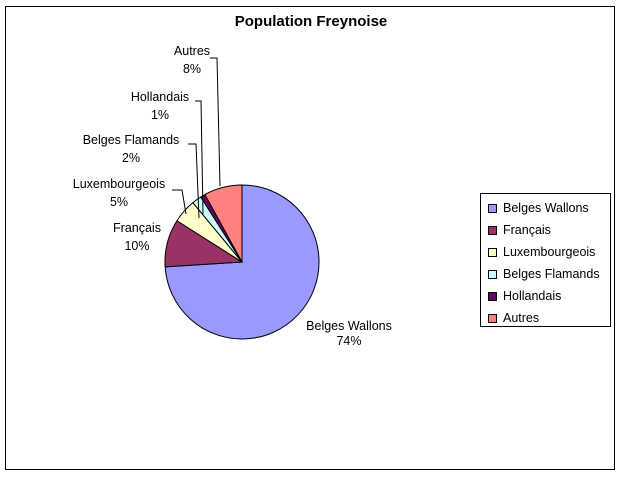  I want to click on slice-label-value-fran-ais: 10%, so click(136, 246).